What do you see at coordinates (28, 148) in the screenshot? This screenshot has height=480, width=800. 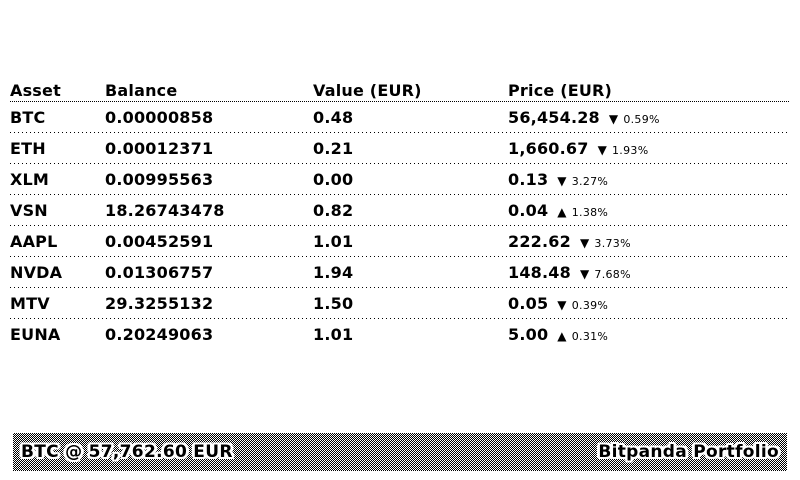 I see `asset-cell: ETH` at bounding box center [28, 148].